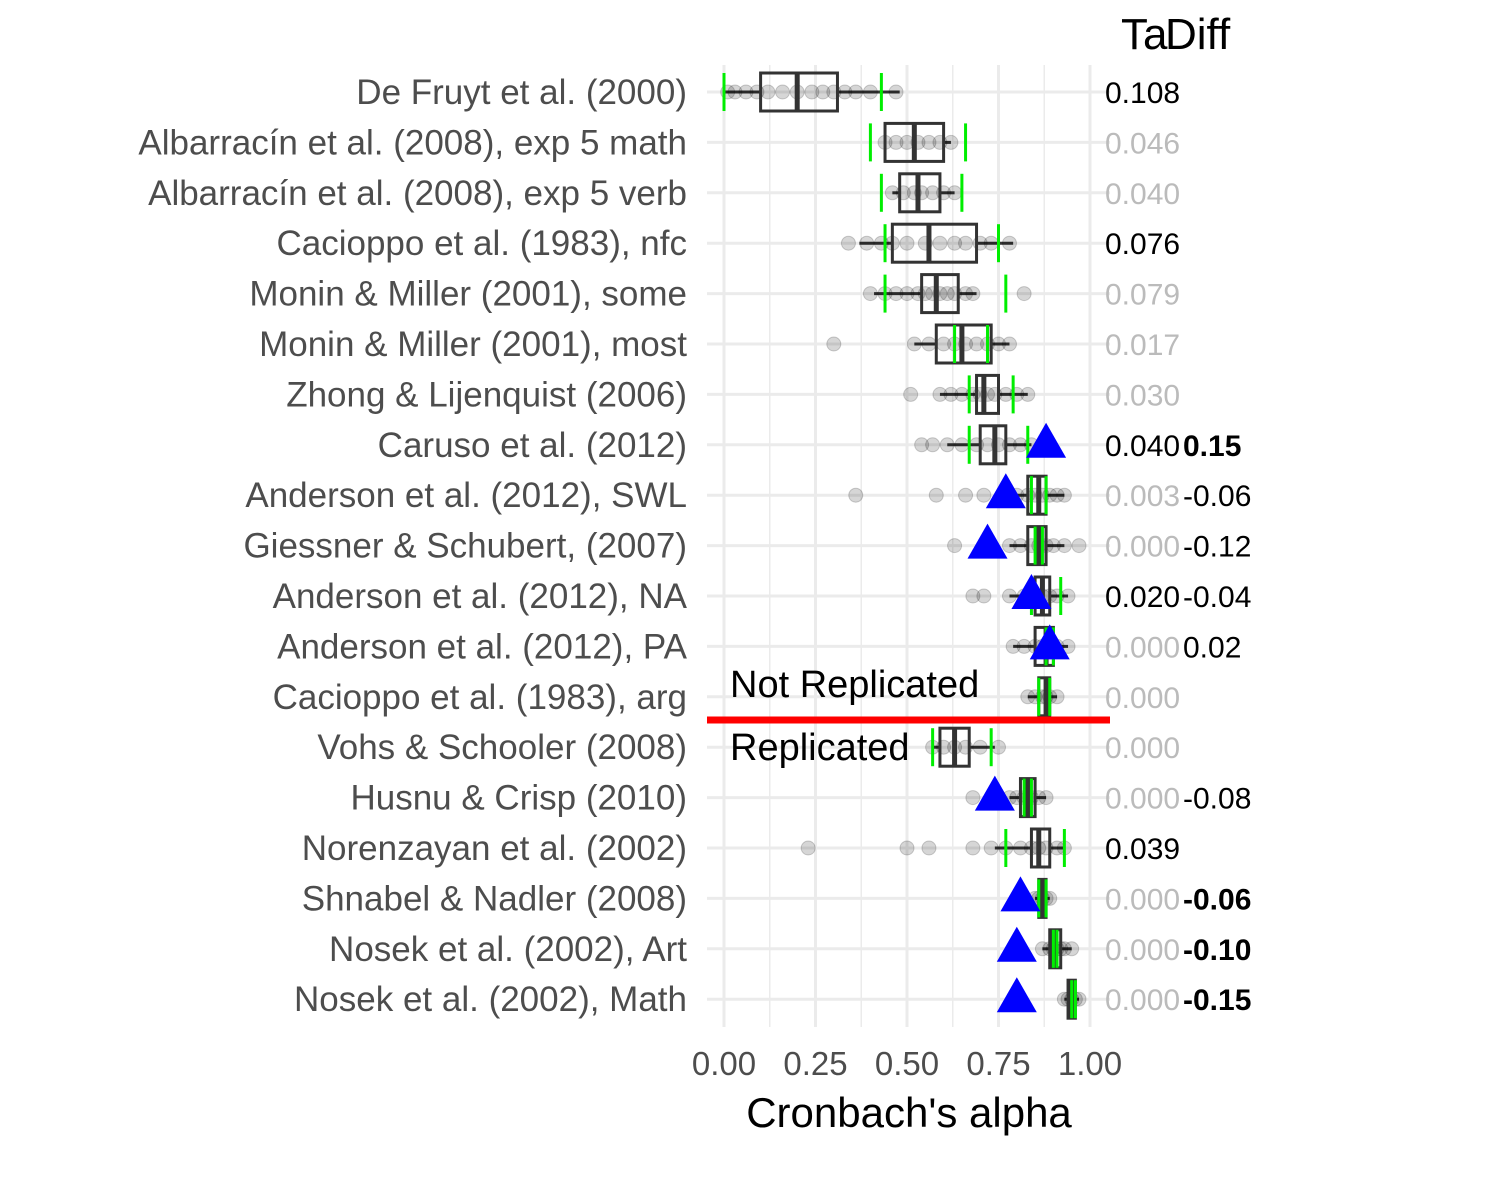 Image resolution: width=1500 pixels, height=1200 pixels. Describe the element at coordinates (1142, 597) in the screenshot. I see `ta-value: 0.020` at that location.